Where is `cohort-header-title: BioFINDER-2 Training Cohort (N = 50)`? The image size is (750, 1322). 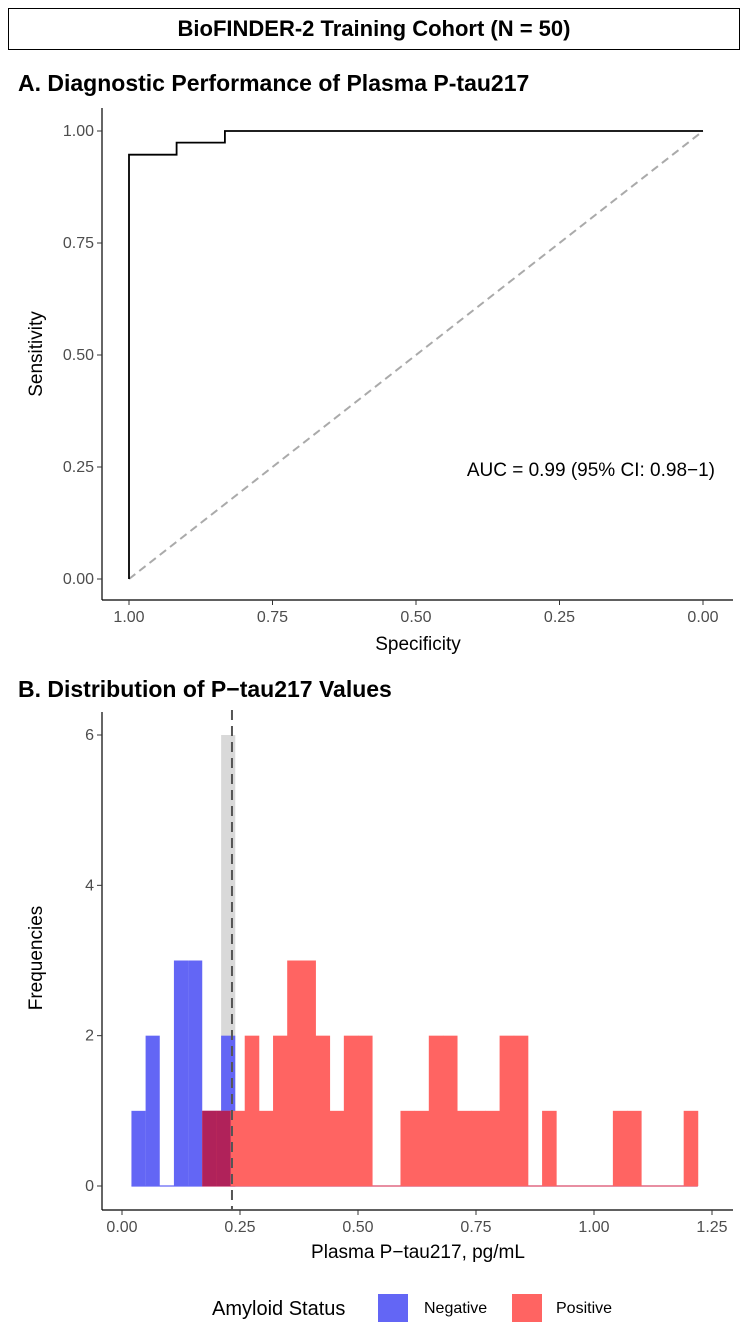 cohort-header-title: BioFINDER-2 Training Cohort (N = 50) is located at coordinates (374, 28).